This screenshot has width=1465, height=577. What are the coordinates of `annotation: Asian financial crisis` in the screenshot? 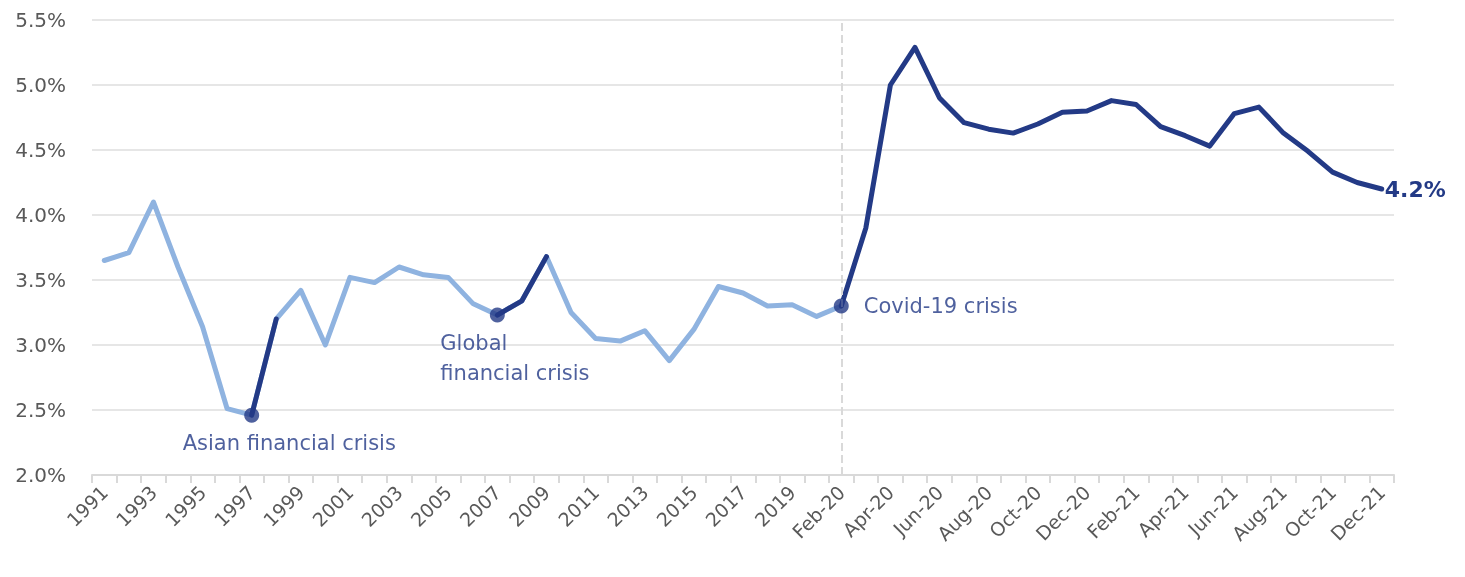 It's located at (289, 442).